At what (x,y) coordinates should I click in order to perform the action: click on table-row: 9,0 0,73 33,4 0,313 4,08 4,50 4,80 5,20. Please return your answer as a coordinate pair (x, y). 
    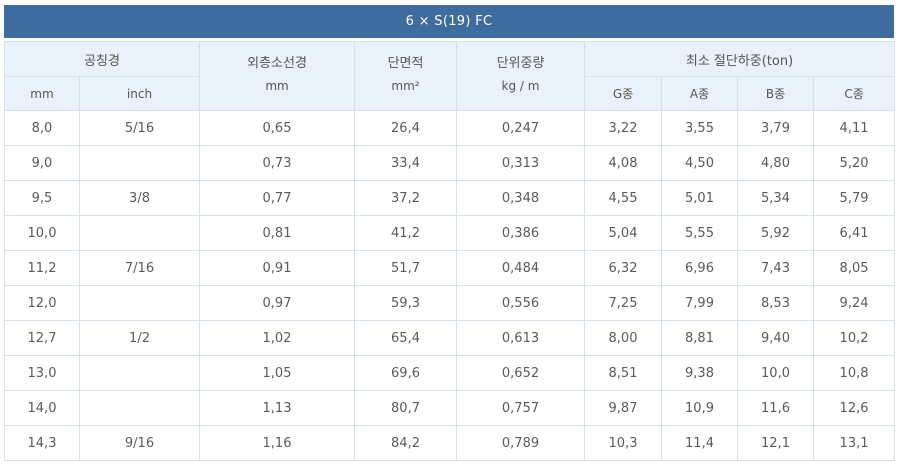
    Looking at the image, I should click on (450, 163).